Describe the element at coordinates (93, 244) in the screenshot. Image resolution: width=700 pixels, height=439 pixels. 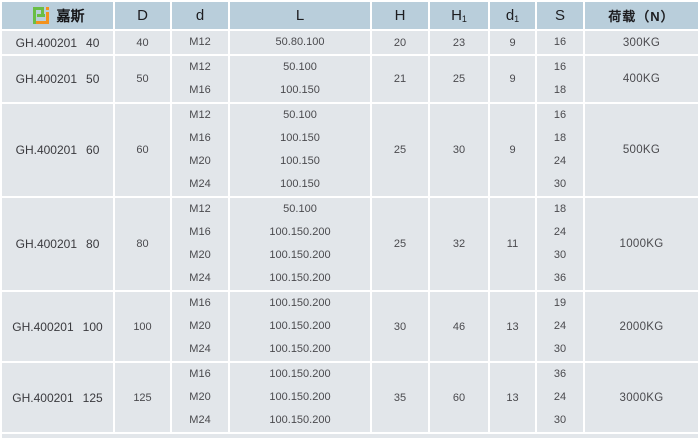
I see `model-size: 80` at that location.